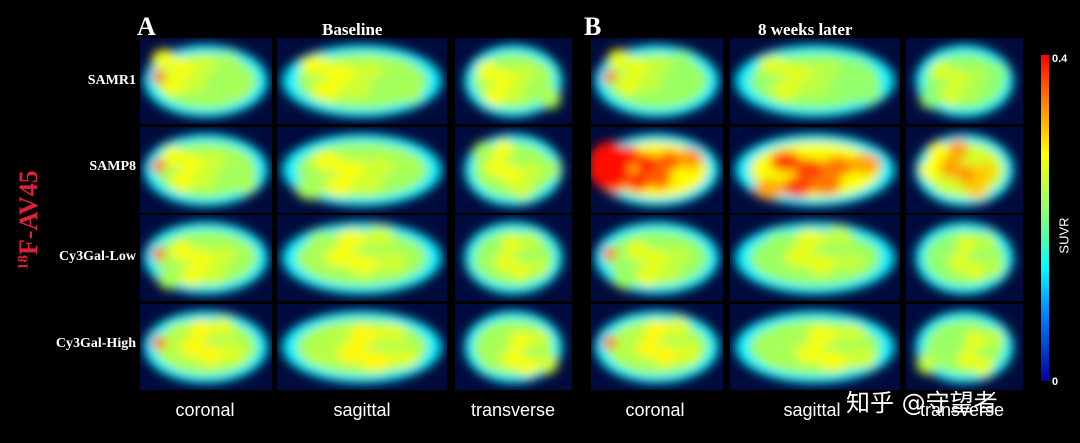 The height and width of the screenshot is (443, 1080). I want to click on pet-image-8-weeks-samp8-coronal, so click(657, 170).